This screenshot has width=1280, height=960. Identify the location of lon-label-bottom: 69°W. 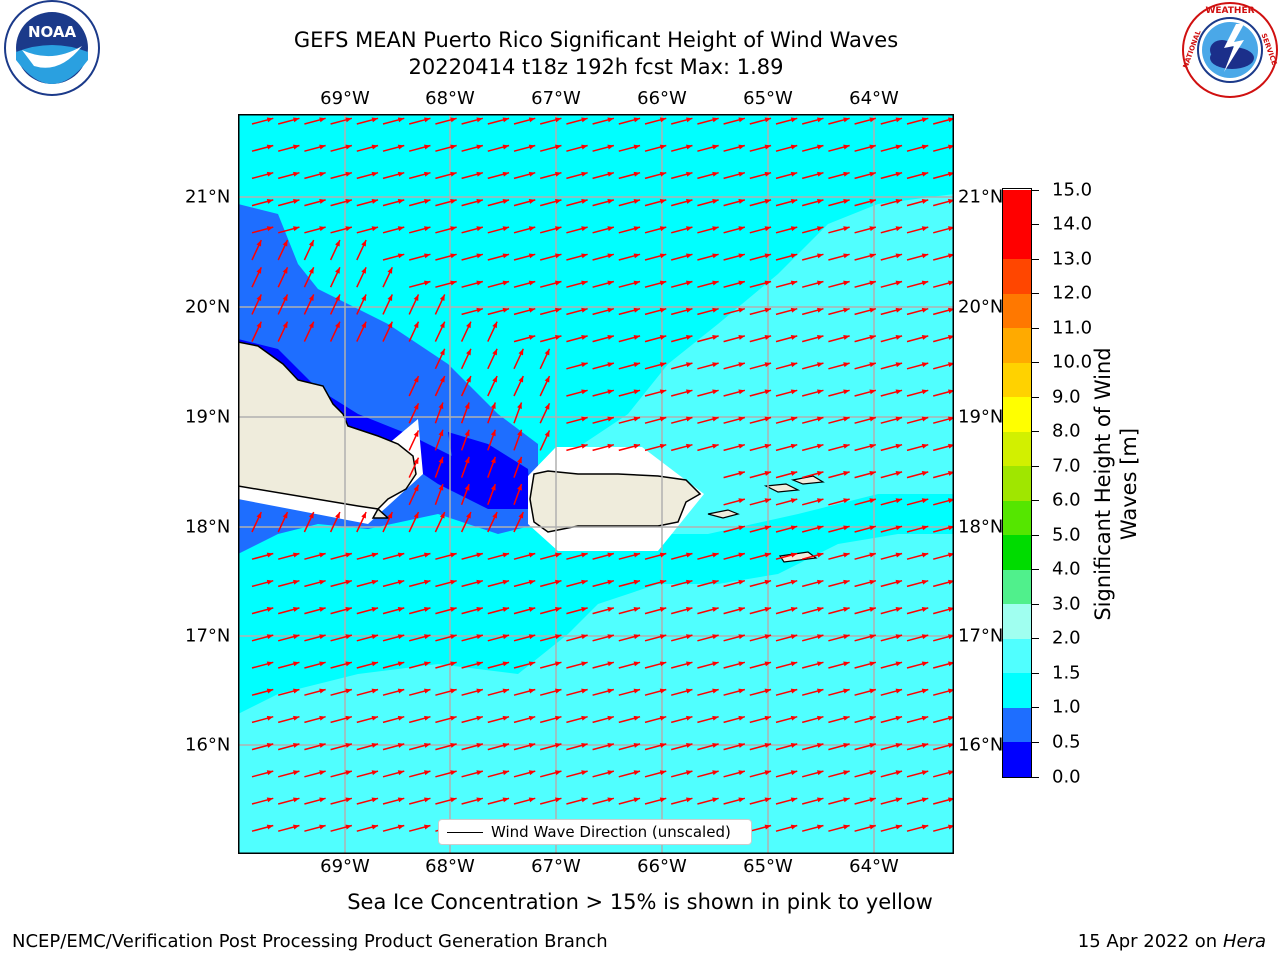
(345, 866).